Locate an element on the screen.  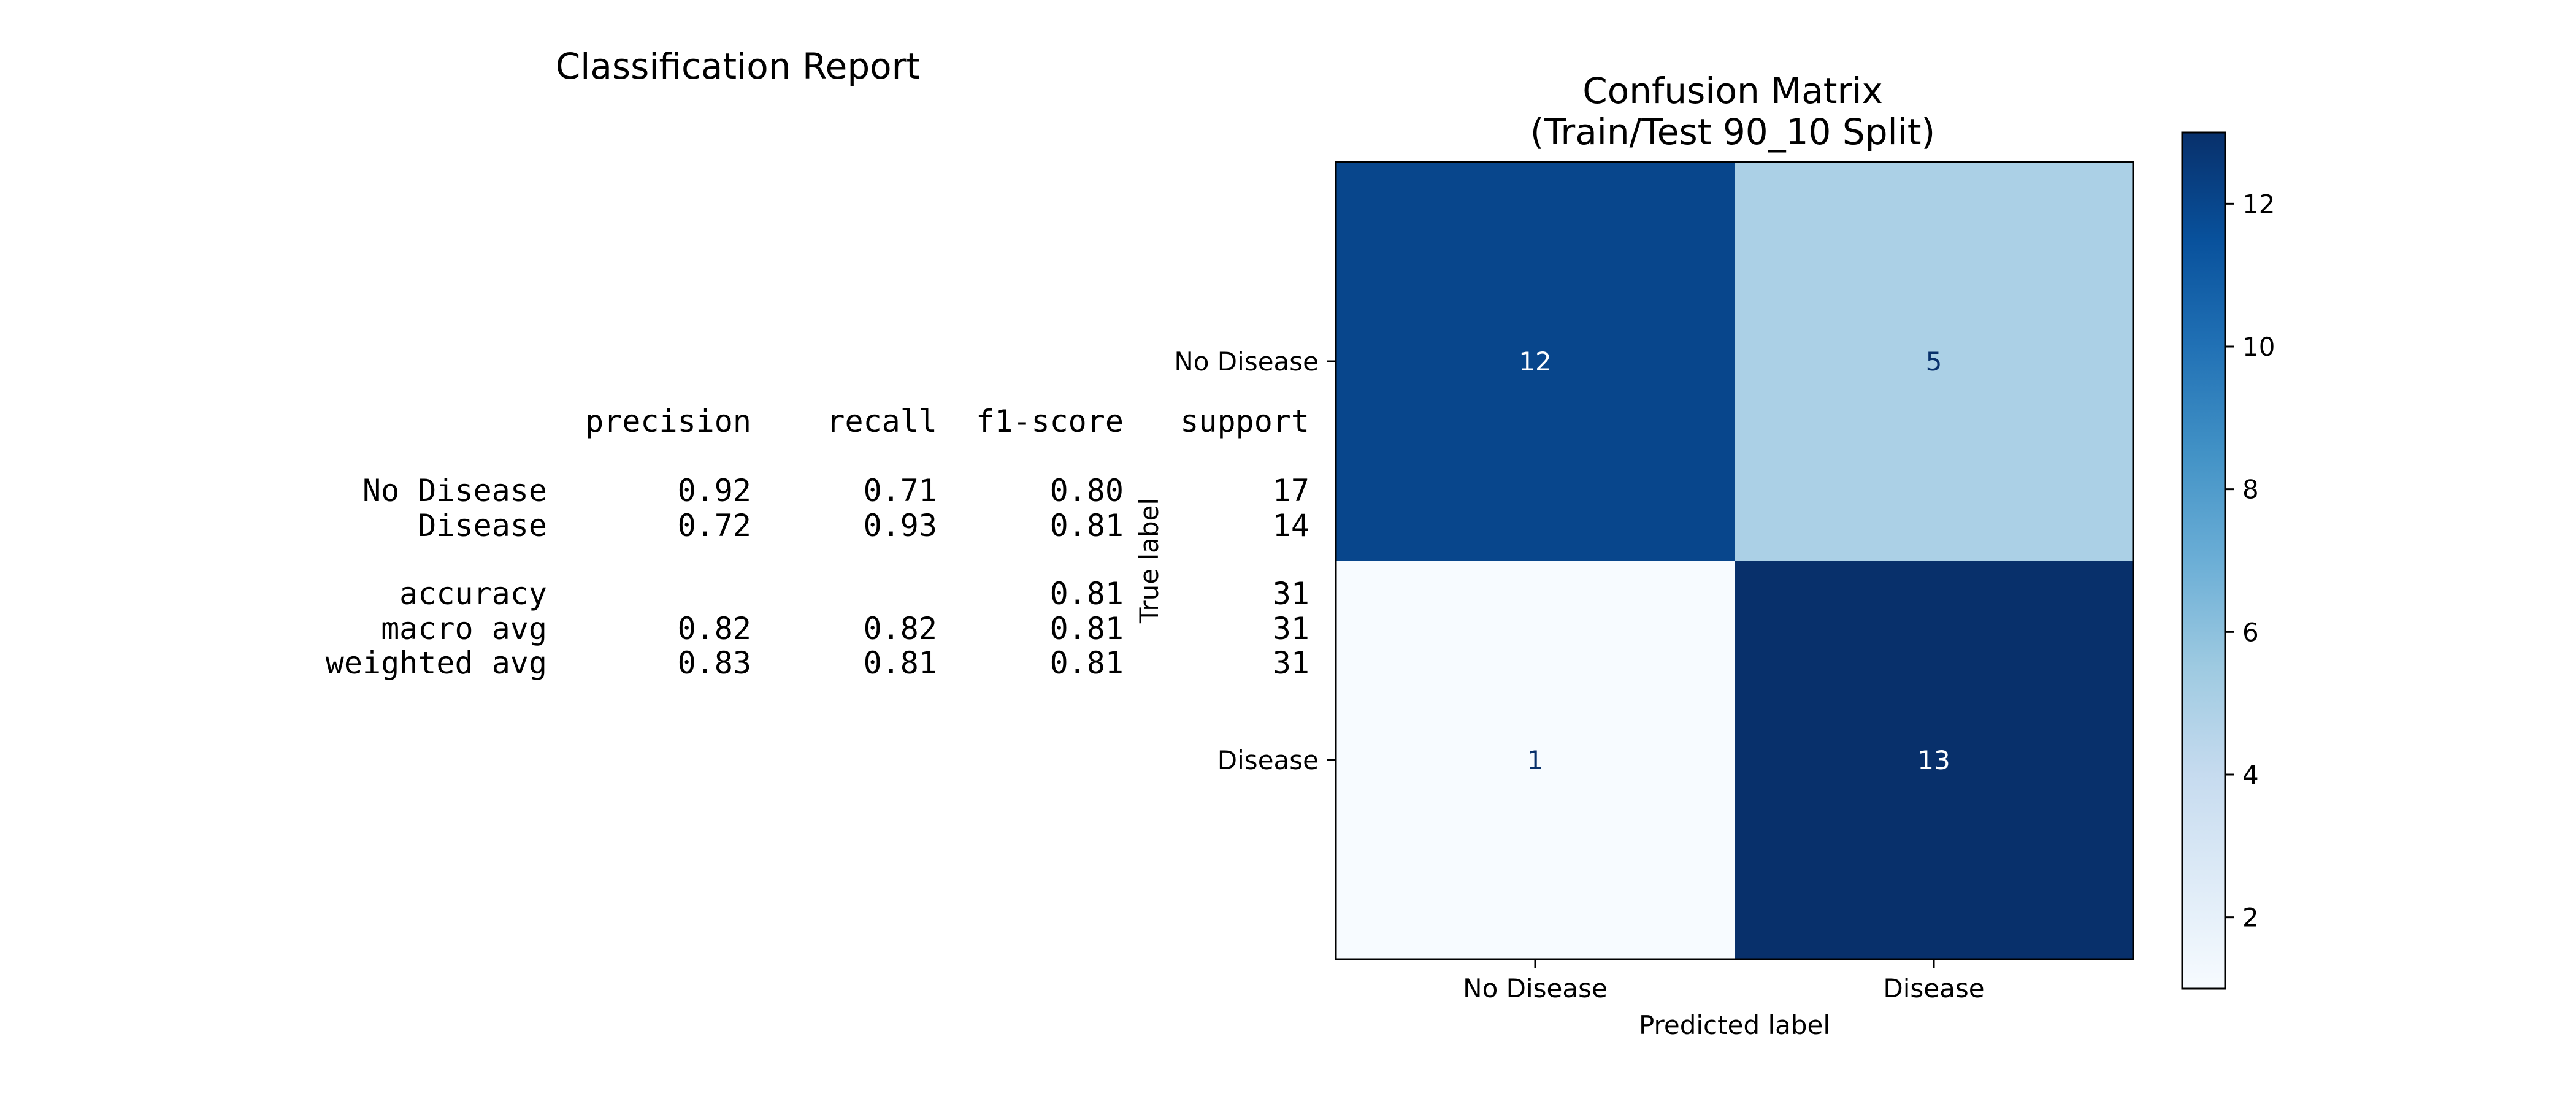
report-row-label: Disease is located at coordinates (482, 525).